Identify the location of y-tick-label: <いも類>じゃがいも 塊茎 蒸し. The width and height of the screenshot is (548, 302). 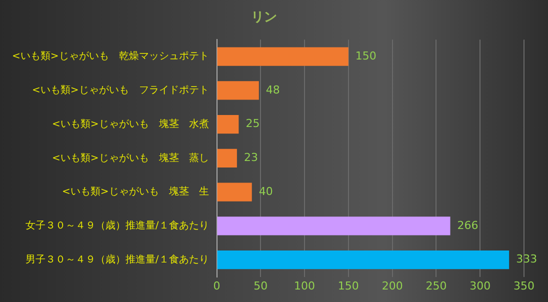
(130, 158).